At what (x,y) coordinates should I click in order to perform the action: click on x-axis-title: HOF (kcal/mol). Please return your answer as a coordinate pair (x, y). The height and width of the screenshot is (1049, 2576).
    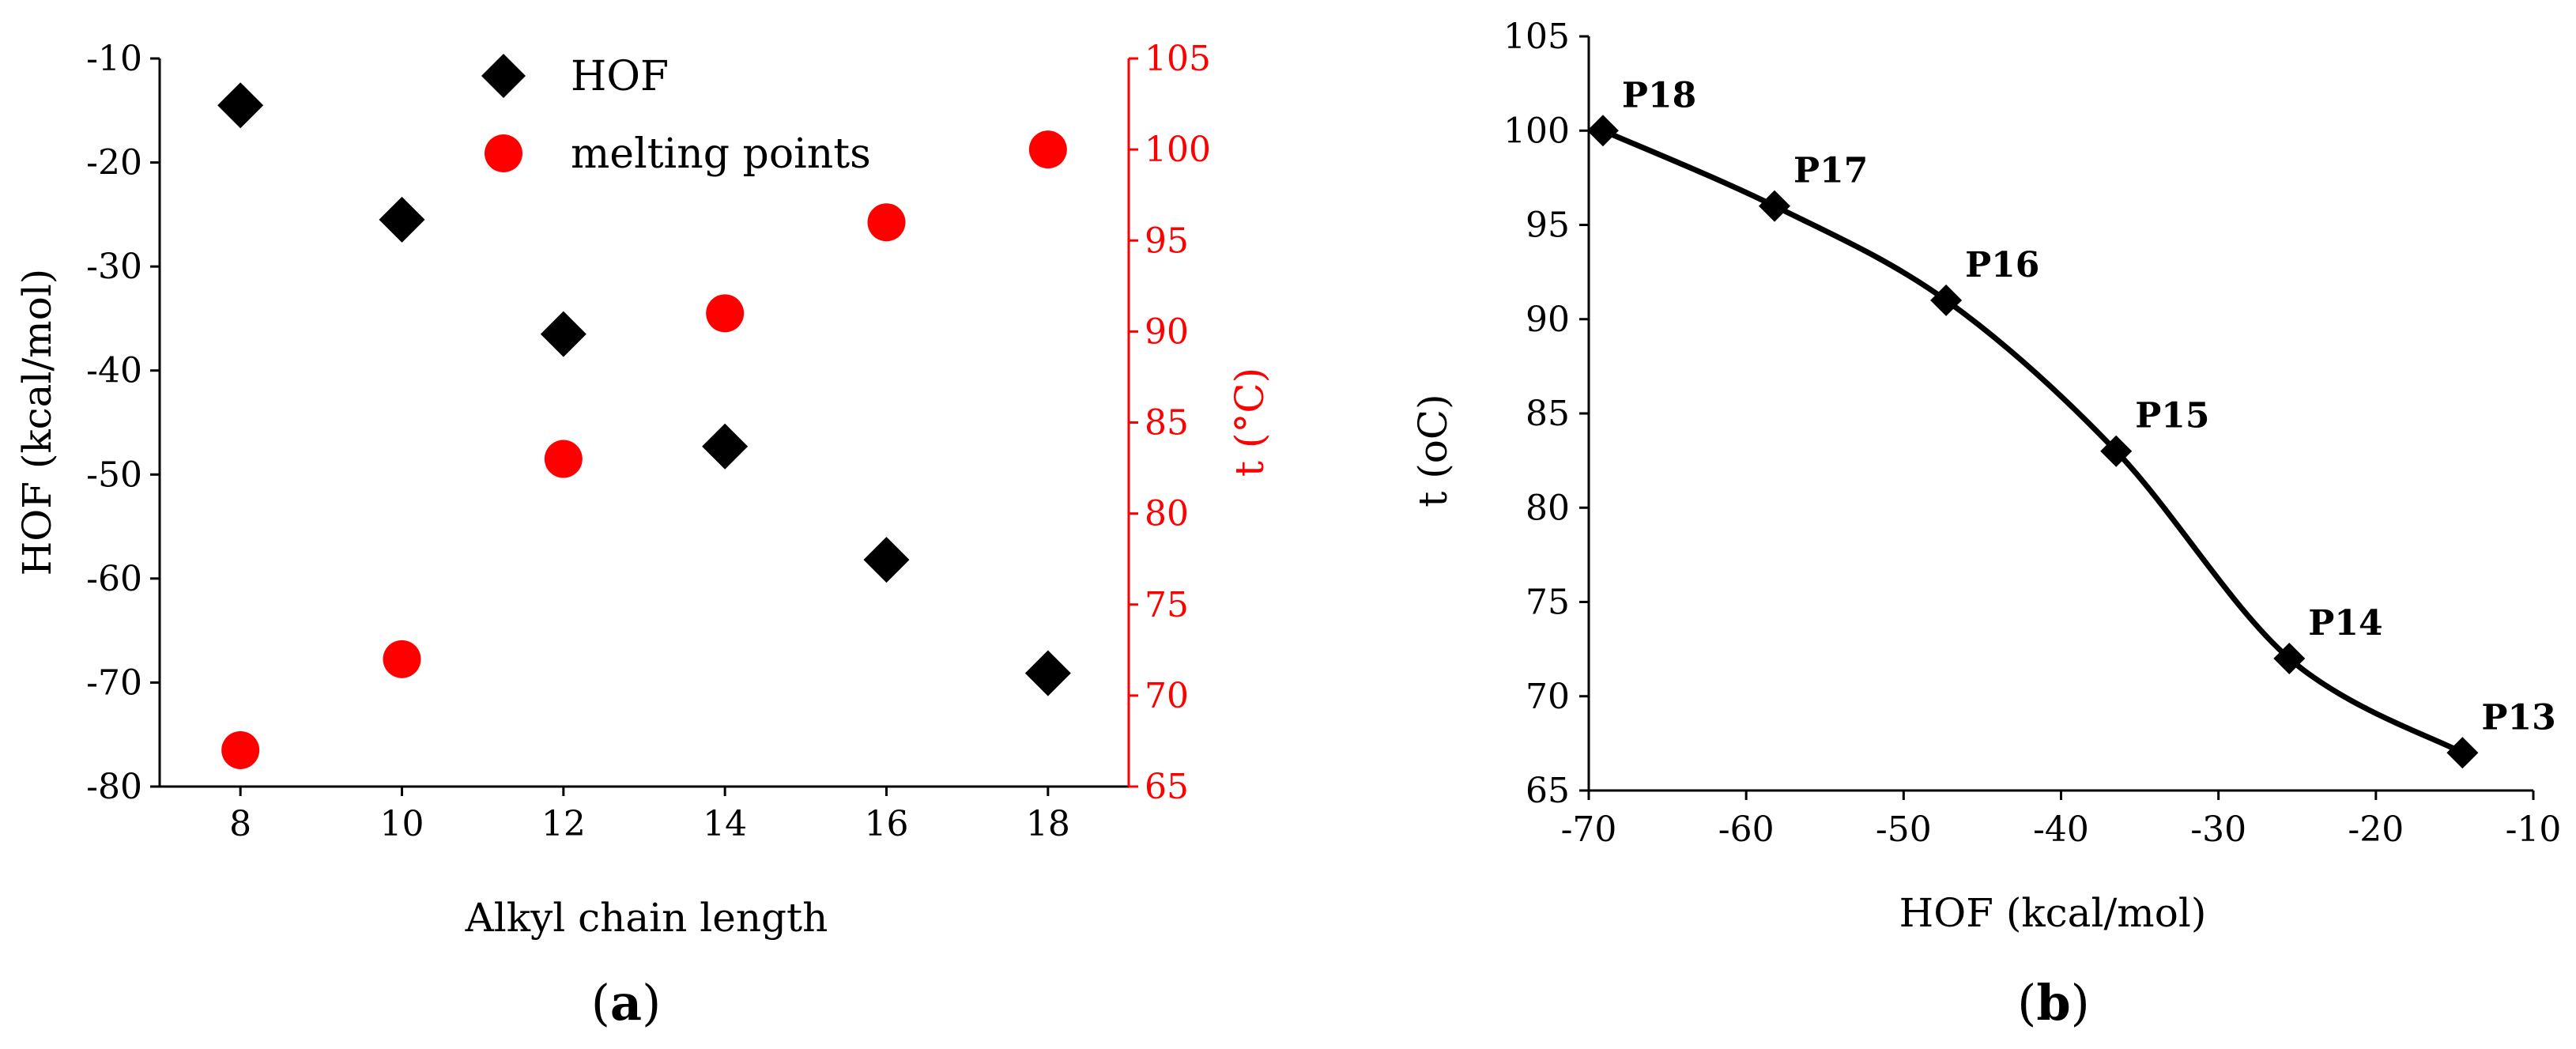
    Looking at the image, I should click on (2053, 913).